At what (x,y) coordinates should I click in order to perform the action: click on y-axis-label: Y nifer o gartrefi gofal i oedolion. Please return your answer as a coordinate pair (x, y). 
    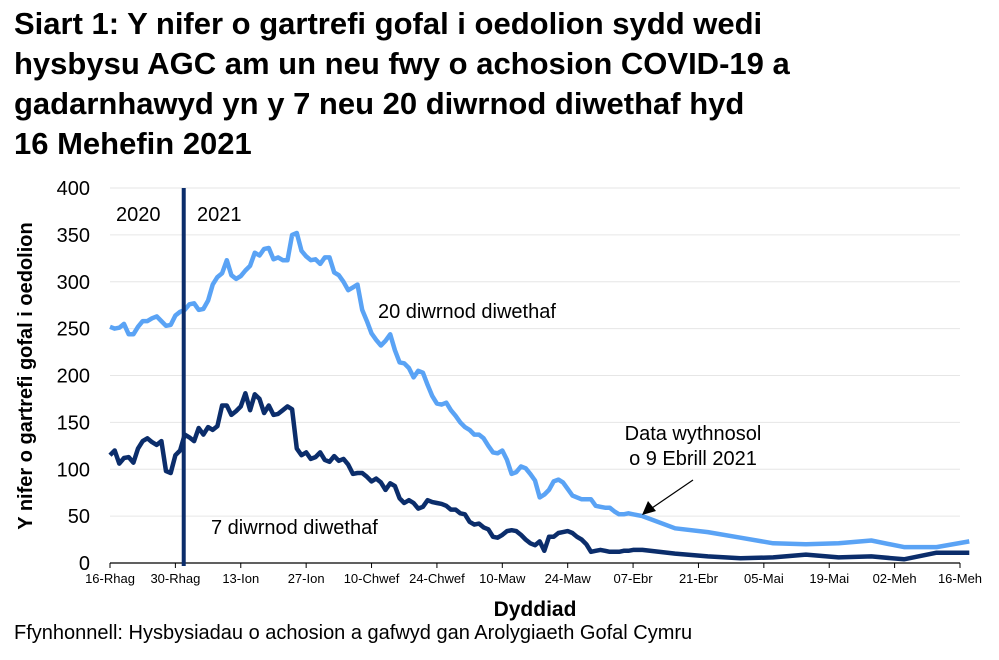
    Looking at the image, I should click on (26, 375).